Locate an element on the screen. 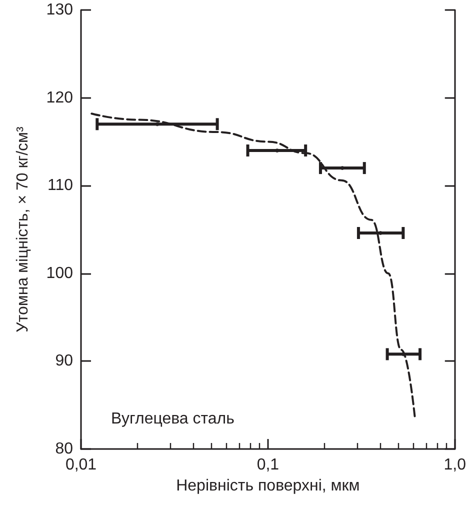 The height and width of the screenshot is (505, 469). annotation: Вуглецева сталь is located at coordinates (172, 419).